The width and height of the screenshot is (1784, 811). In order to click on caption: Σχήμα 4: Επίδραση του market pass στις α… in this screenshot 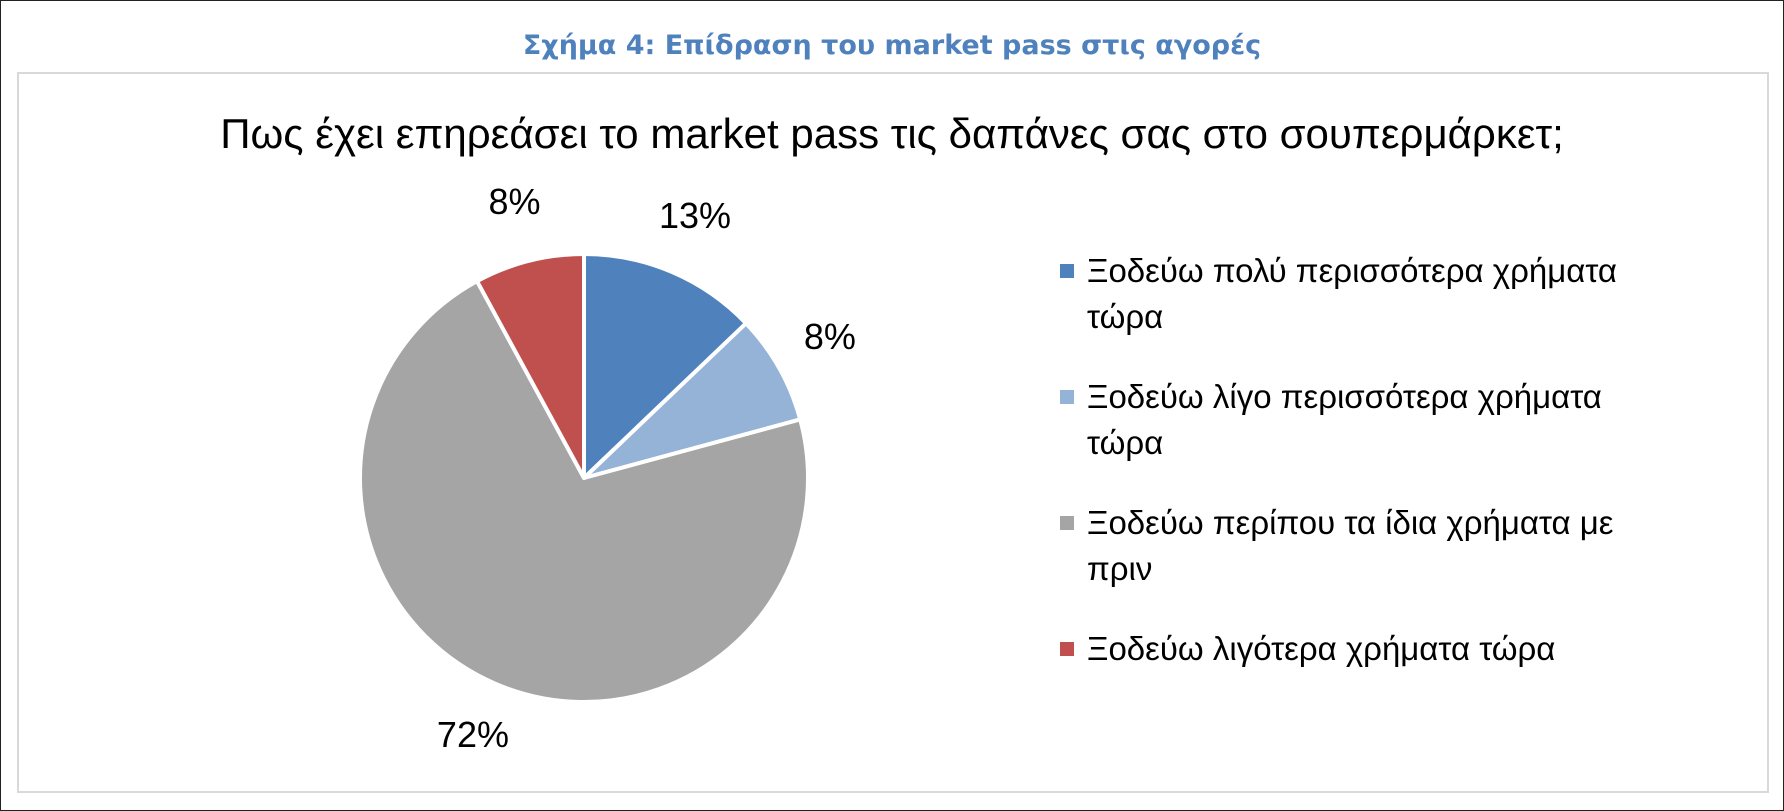, I will do `click(892, 45)`.